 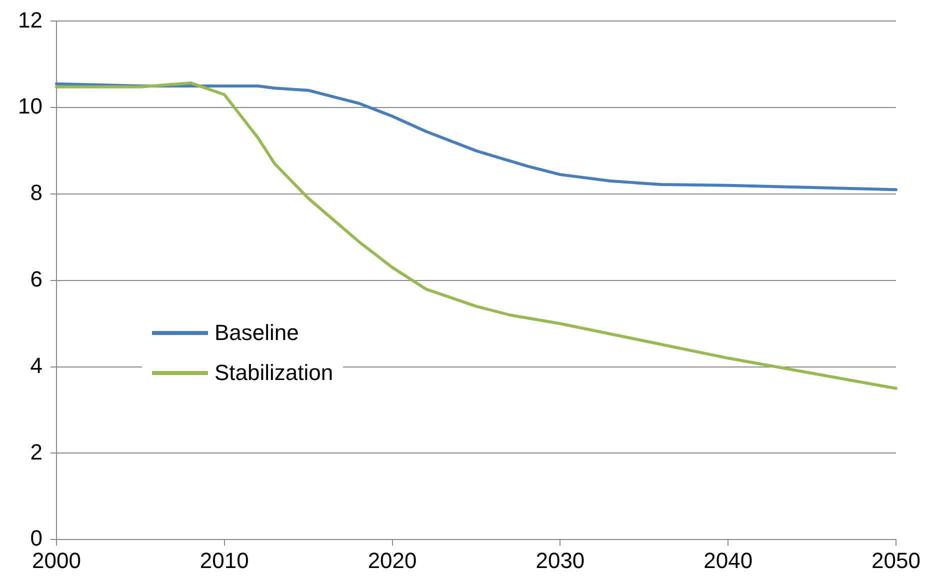 What do you see at coordinates (224, 560) in the screenshot?
I see `x-tick-label: 2010` at bounding box center [224, 560].